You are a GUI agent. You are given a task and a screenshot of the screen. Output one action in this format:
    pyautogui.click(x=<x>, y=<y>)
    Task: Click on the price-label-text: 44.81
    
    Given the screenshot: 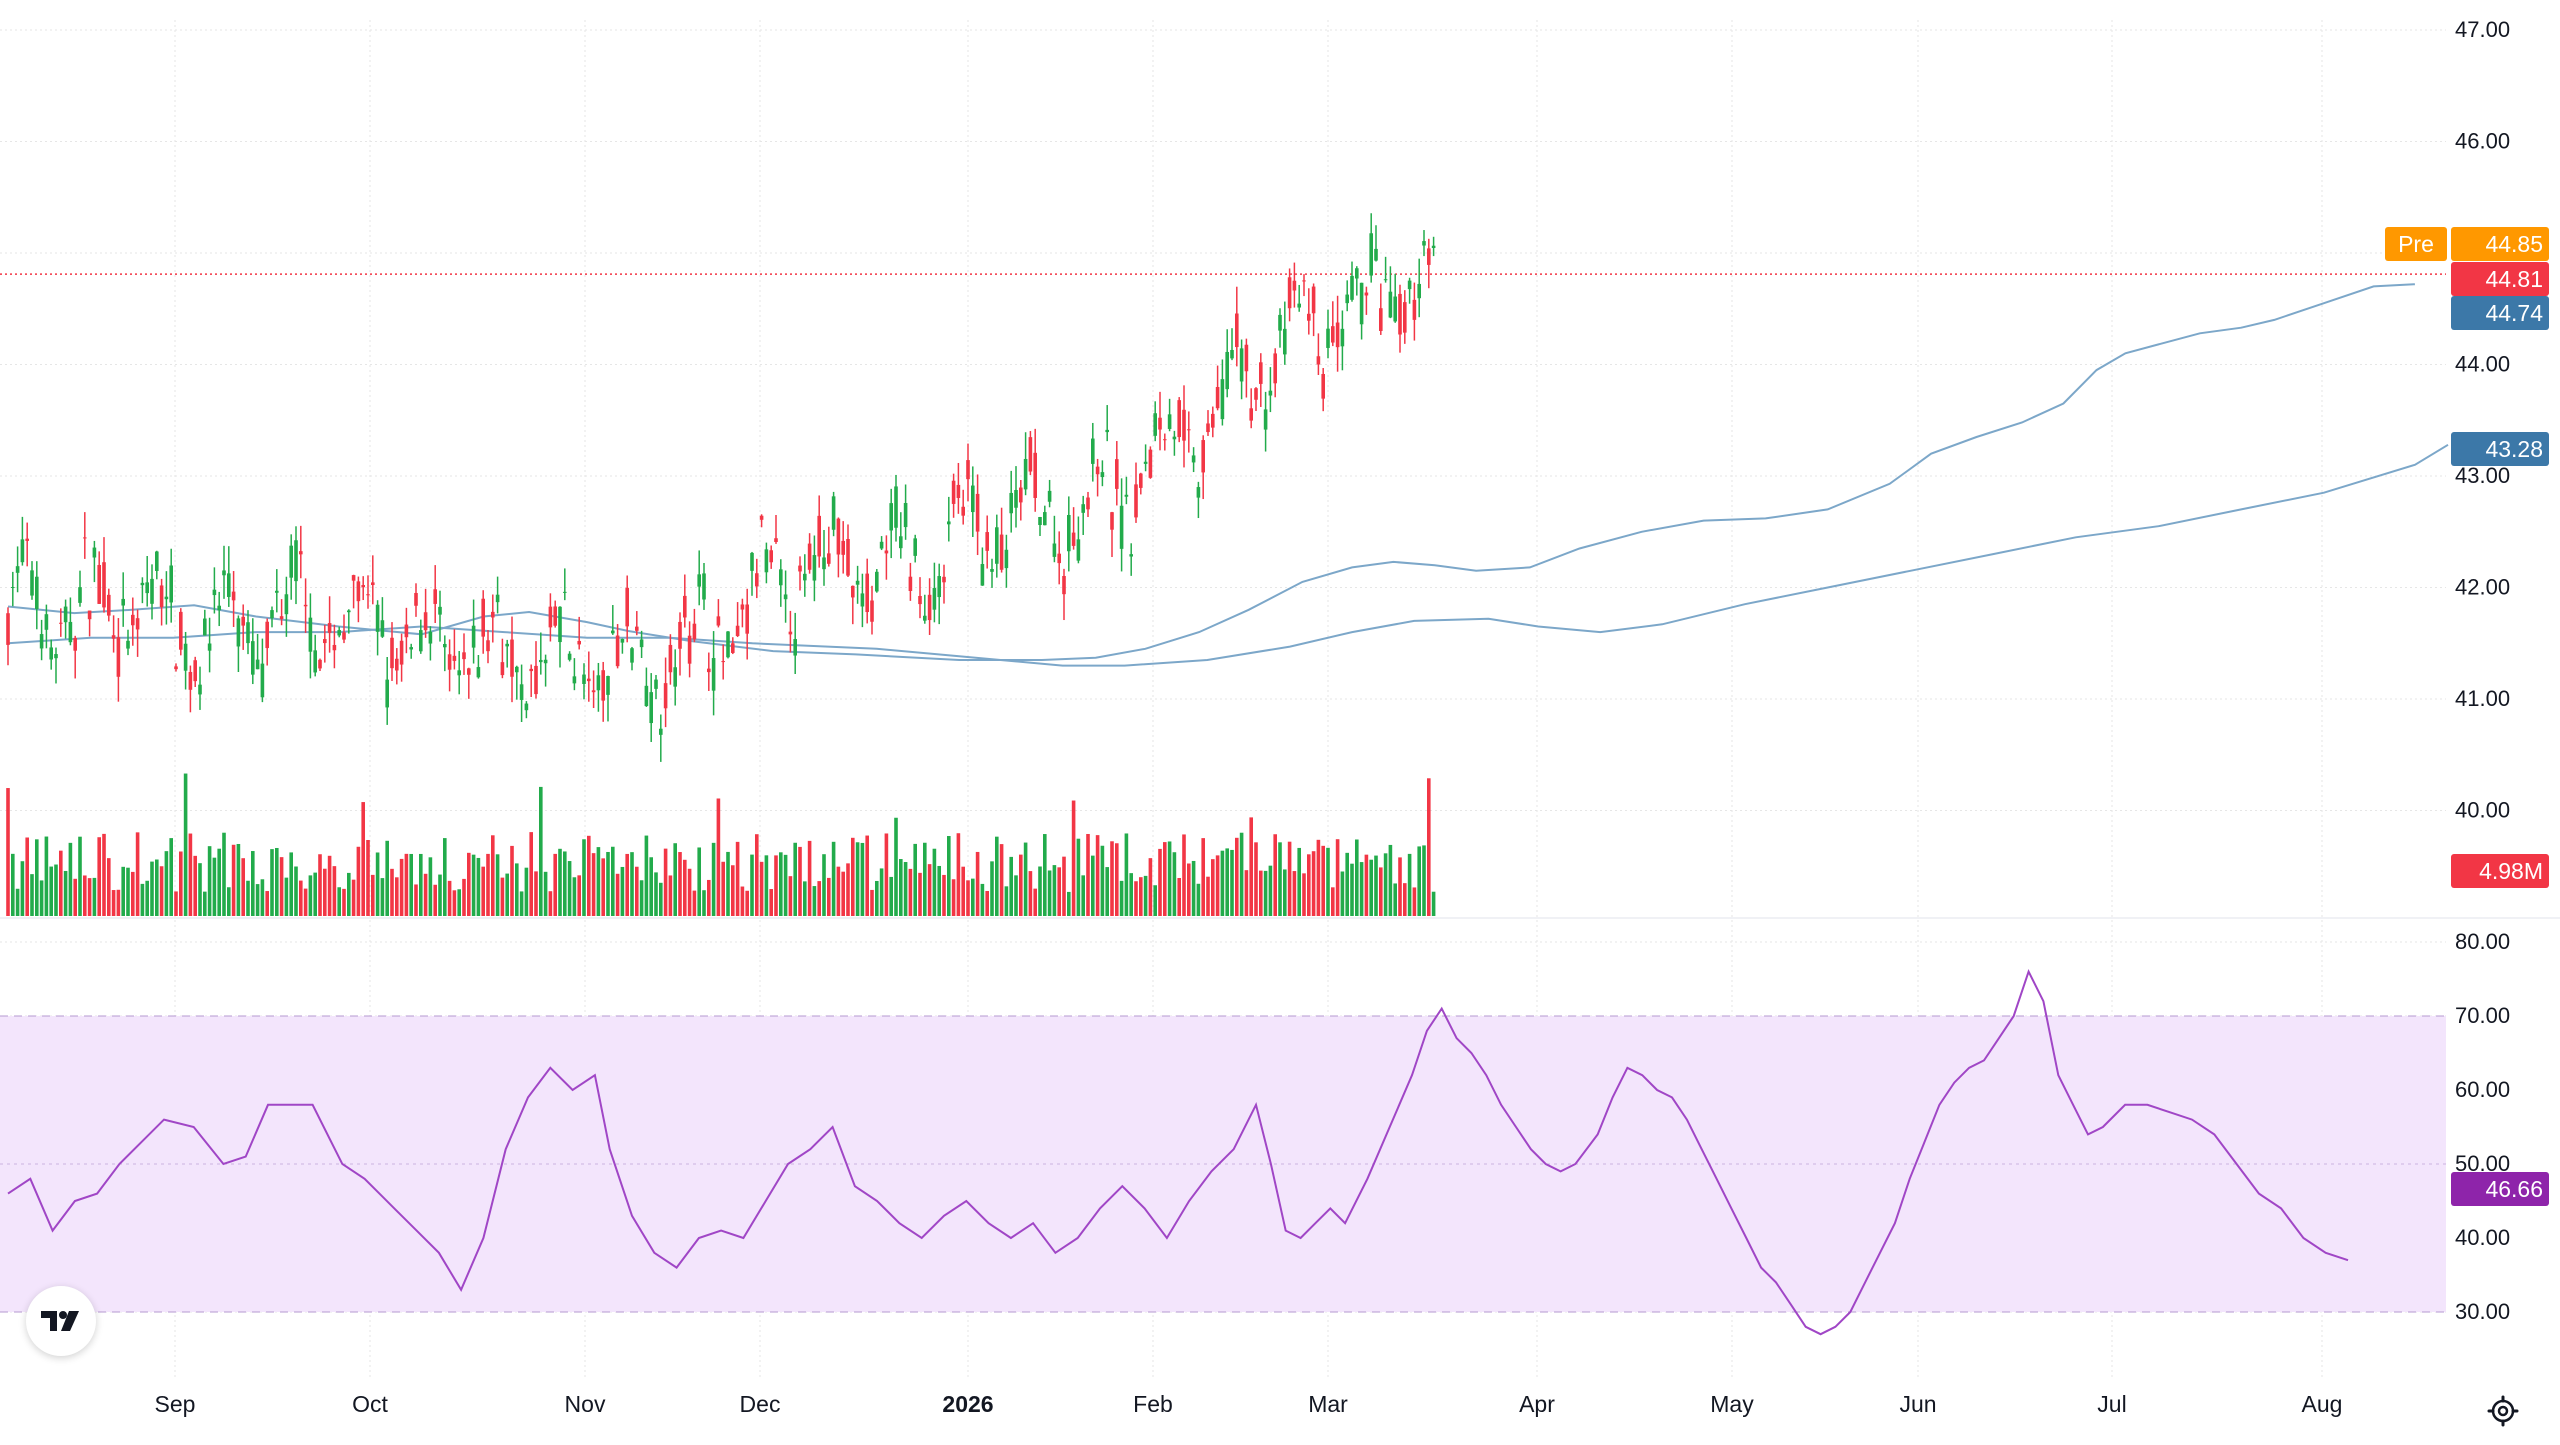 What is the action you would take?
    pyautogui.click(x=2514, y=279)
    